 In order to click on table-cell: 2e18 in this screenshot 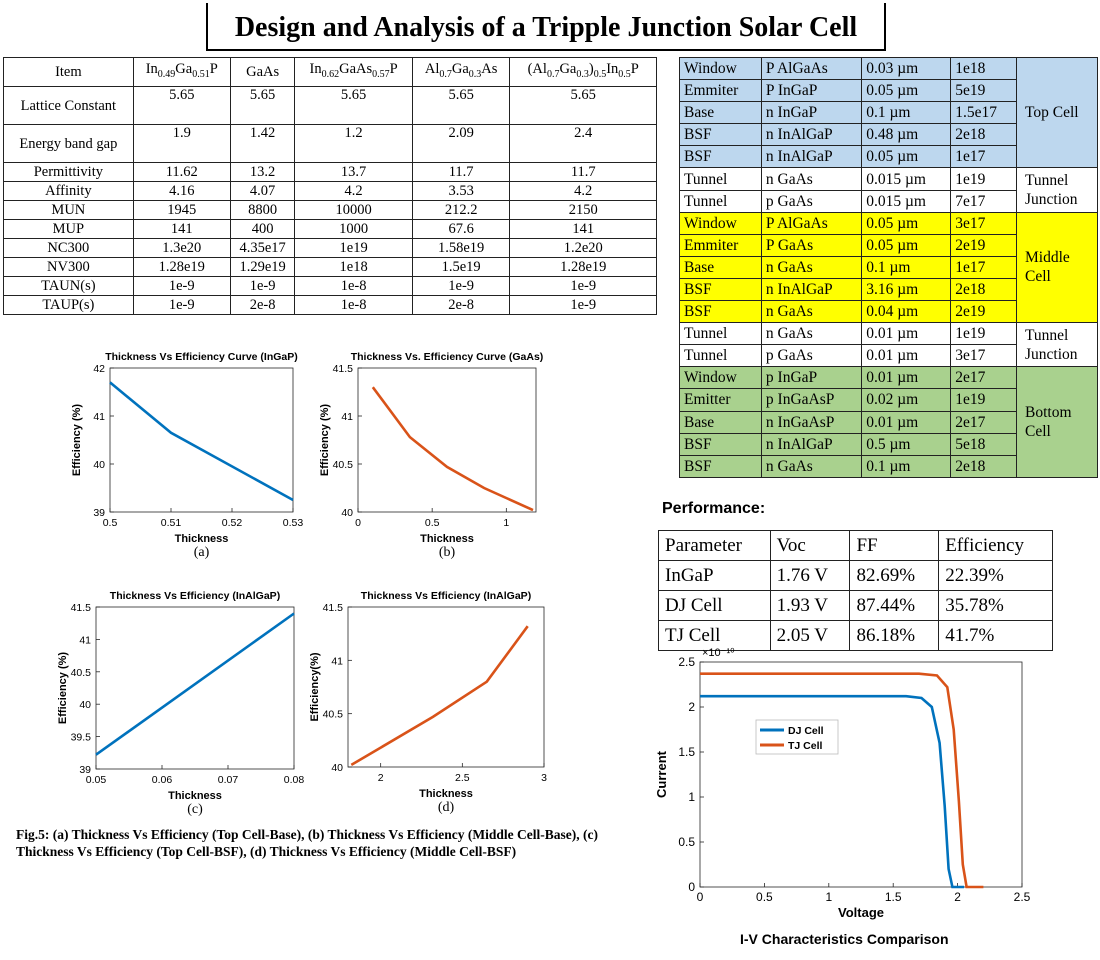, I will do `click(983, 135)`.